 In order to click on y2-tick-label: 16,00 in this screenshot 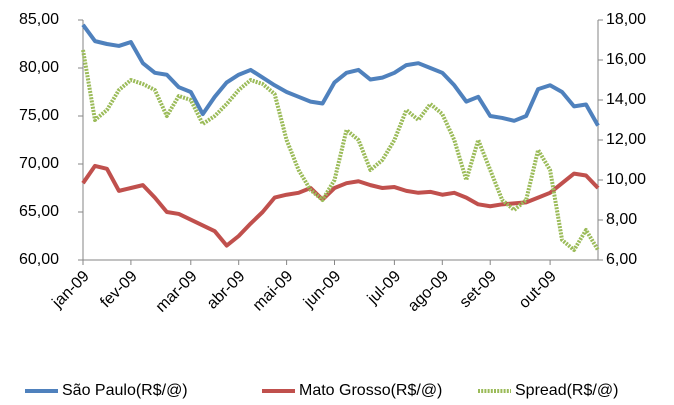, I will do `click(626, 59)`.